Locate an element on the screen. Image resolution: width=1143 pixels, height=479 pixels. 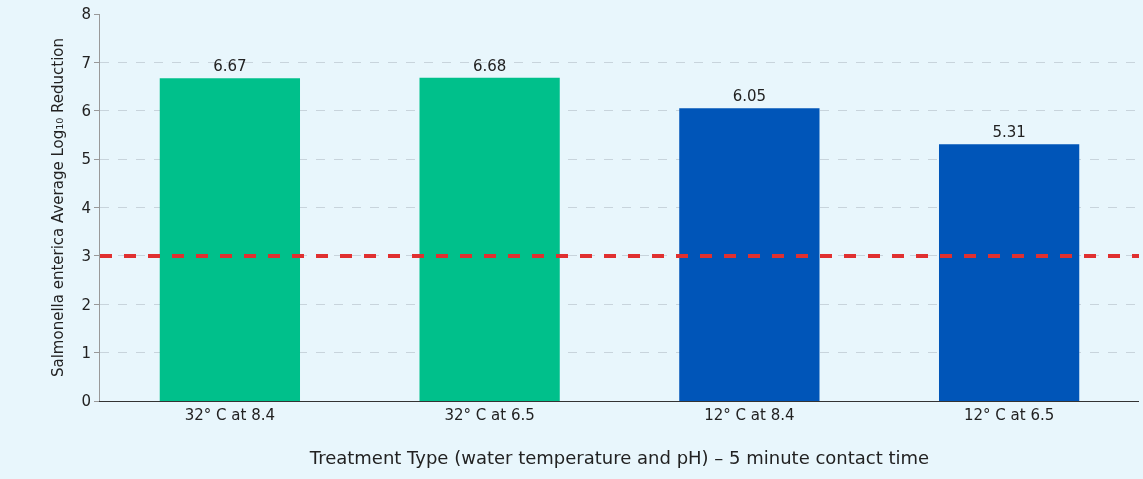
data-label: 6.67 is located at coordinates (230, 66).